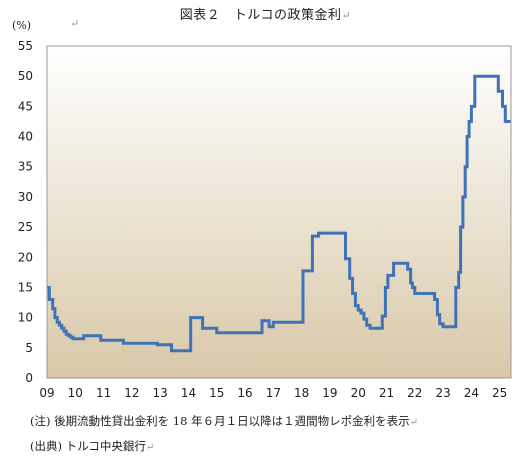 The image size is (531, 464). What do you see at coordinates (25, 137) in the screenshot?
I see `y-tick-label: 40` at bounding box center [25, 137].